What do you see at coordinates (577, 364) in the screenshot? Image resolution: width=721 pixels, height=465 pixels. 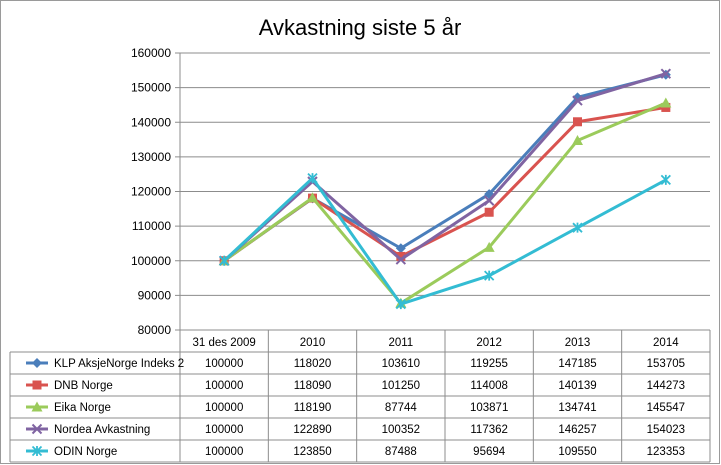 I see `table-value: 147185` at bounding box center [577, 364].